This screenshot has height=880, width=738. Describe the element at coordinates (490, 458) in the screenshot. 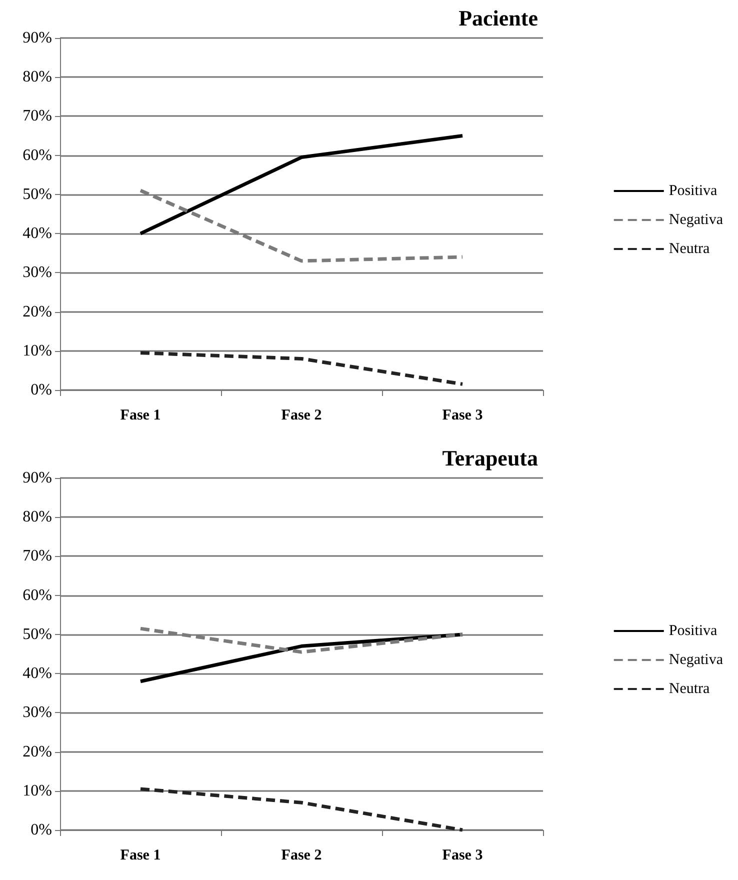

I see `chart-title: Terapeuta` at that location.